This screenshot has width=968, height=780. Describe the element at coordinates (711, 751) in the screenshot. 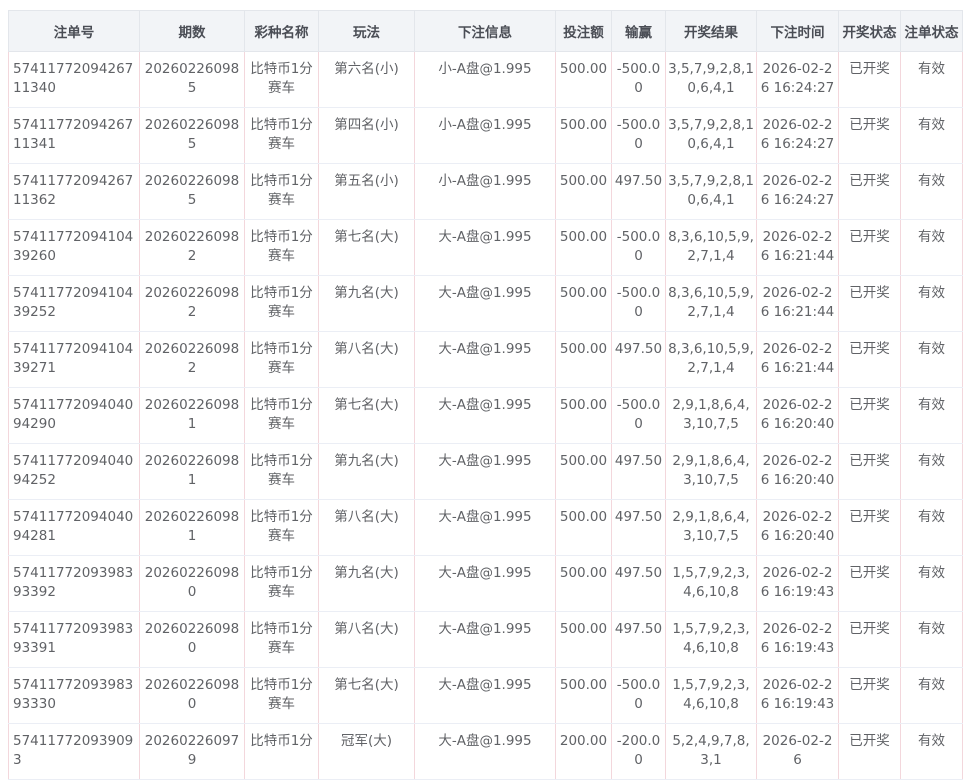

I see `cell: 5,2,4,9,7,8,3,1` at that location.